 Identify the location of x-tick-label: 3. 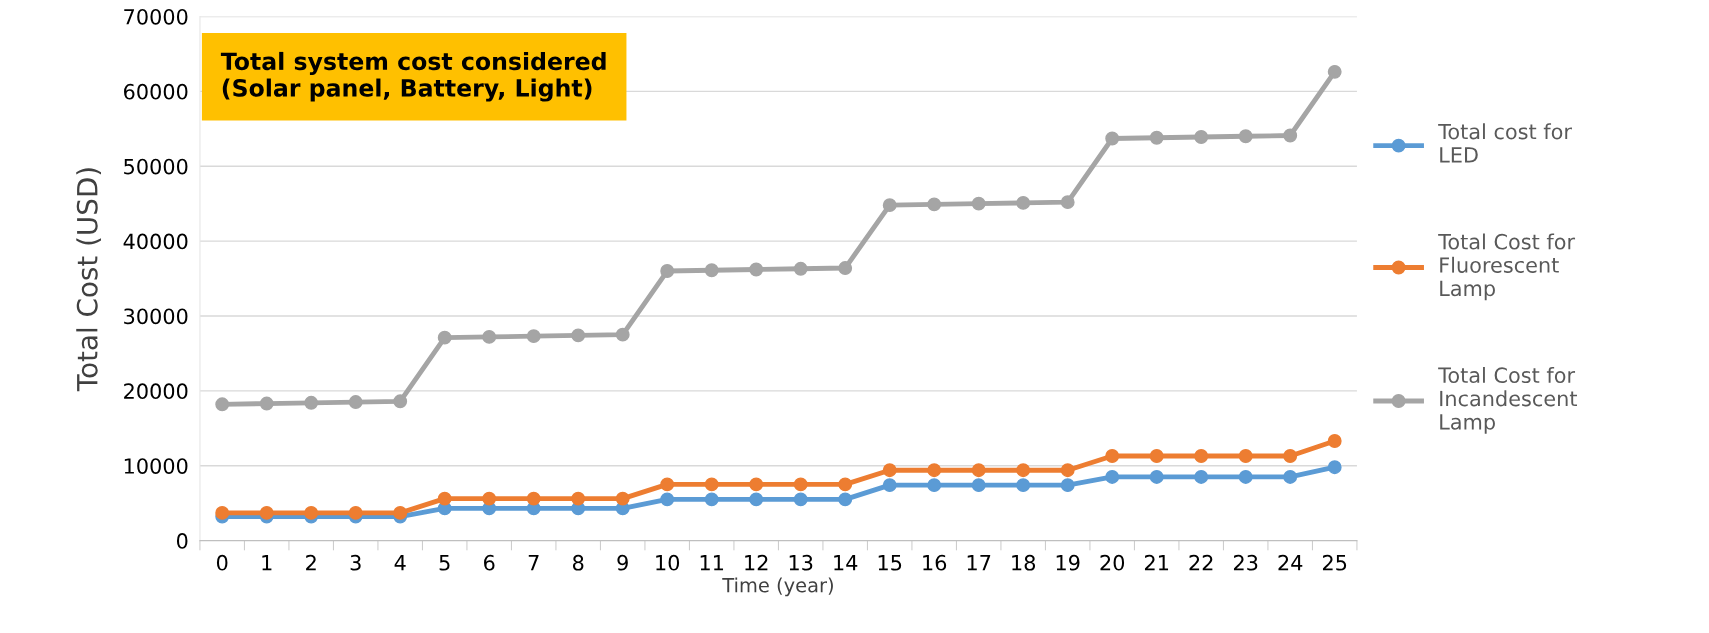
(355, 562).